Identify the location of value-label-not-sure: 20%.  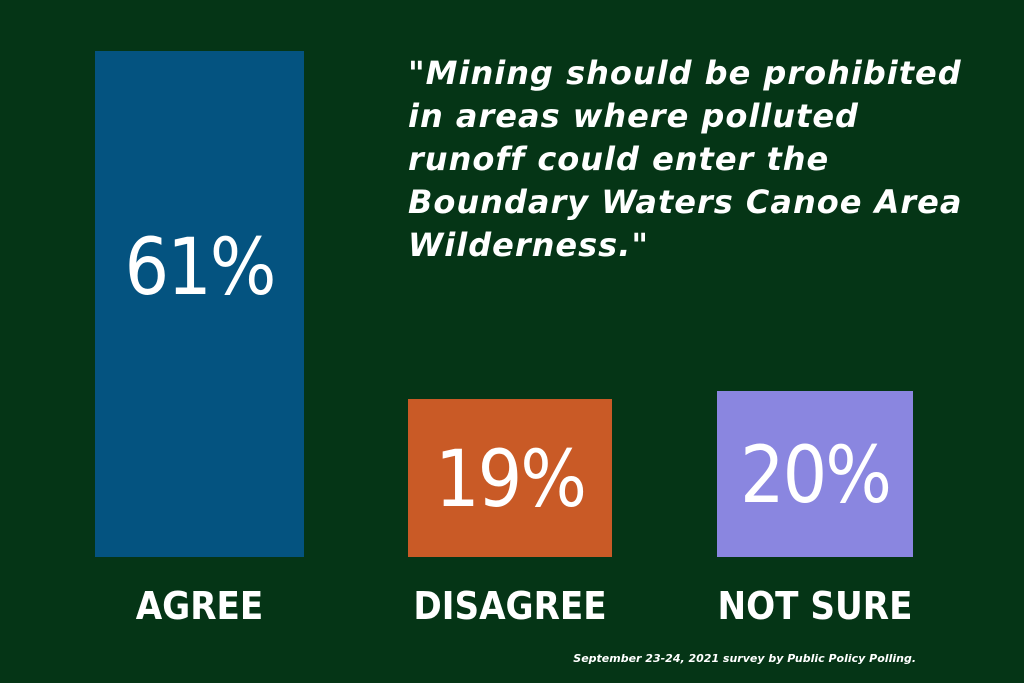
(815, 476).